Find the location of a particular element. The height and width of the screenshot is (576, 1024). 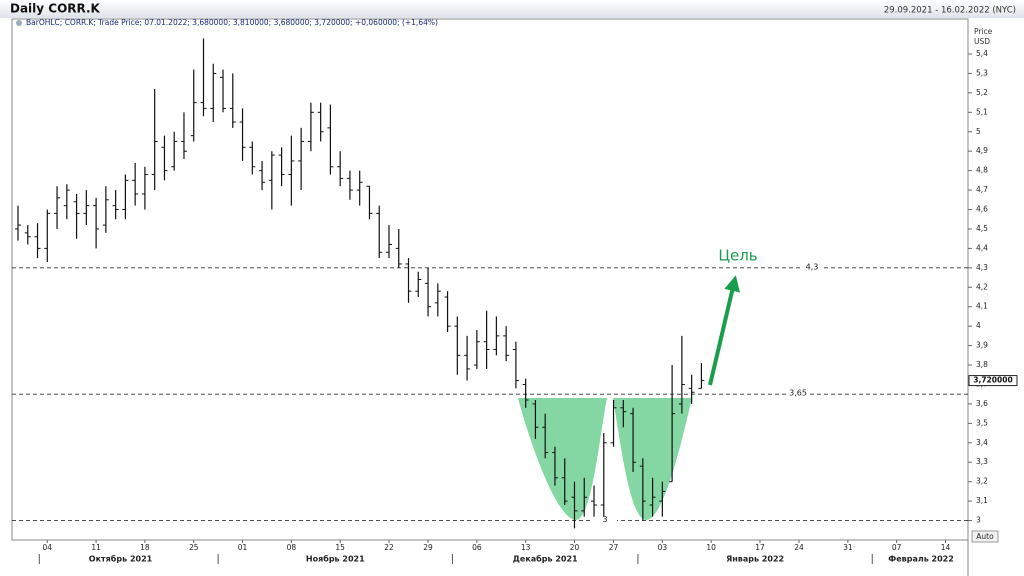

y-tick-label: 3 is located at coordinates (978, 520).